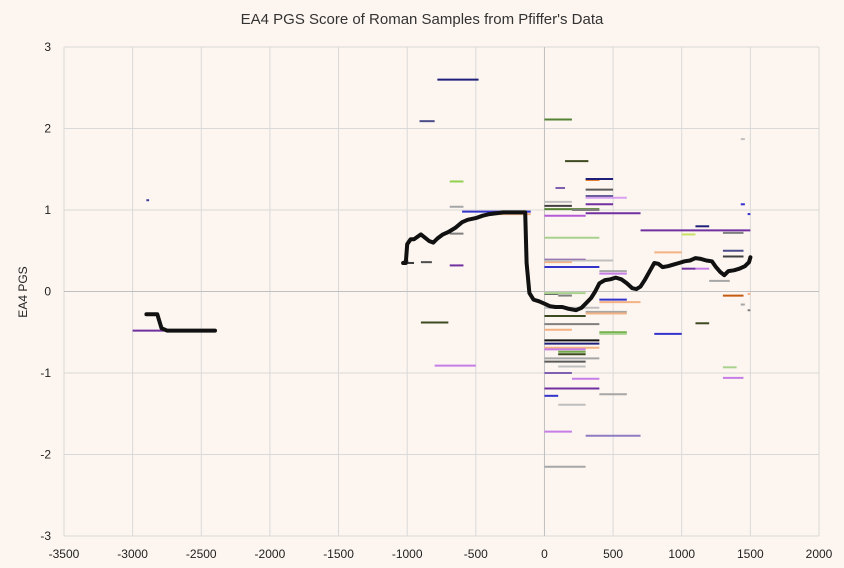 This screenshot has width=844, height=568. I want to click on x-tick-label: -2000, so click(270, 554).